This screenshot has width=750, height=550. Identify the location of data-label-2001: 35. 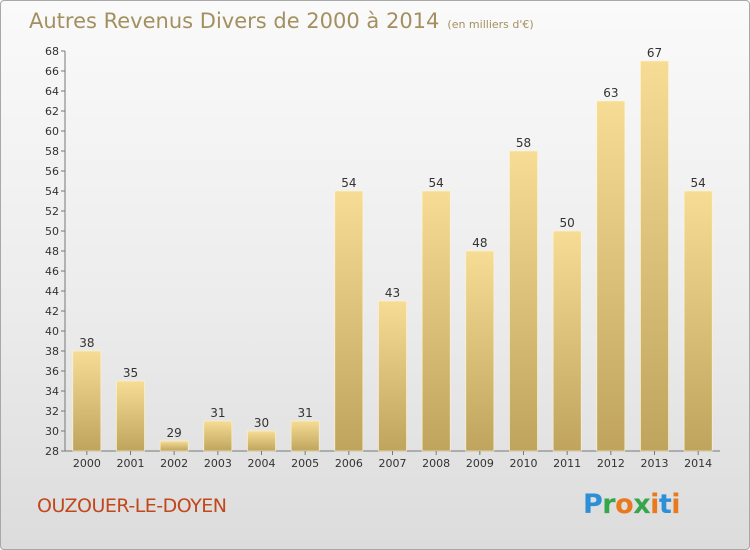
(130, 373).